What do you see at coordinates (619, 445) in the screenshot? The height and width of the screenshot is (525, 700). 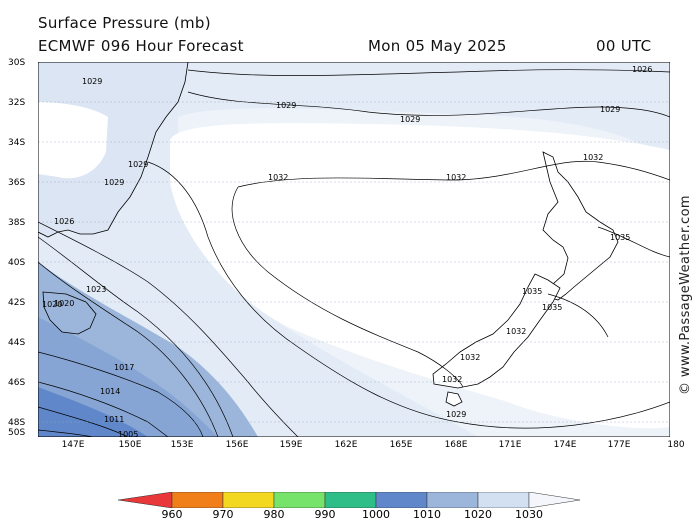 I see `lon-label: 177E` at bounding box center [619, 445].